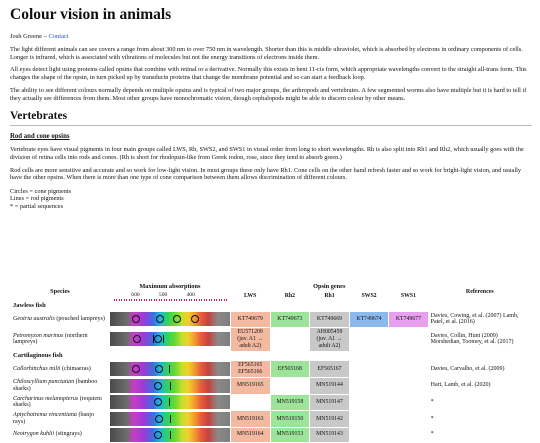 This screenshot has width=540, height=443. Describe the element at coordinates (41, 192) in the screenshot. I see `legend-circles: Circles = cone pigments` at that location.